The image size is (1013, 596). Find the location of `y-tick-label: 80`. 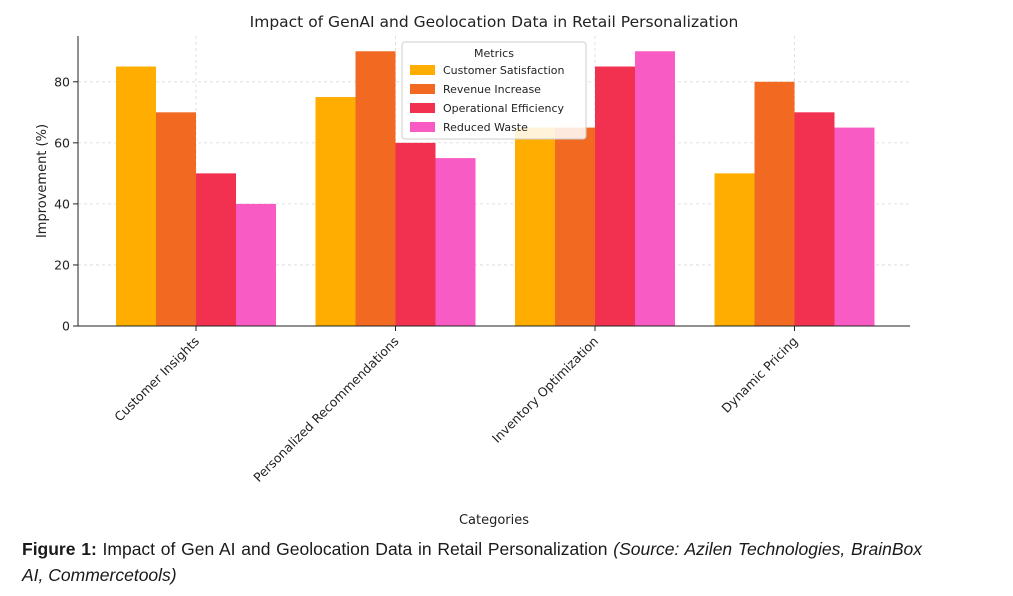

y-tick-label: 80 is located at coordinates (62, 81).